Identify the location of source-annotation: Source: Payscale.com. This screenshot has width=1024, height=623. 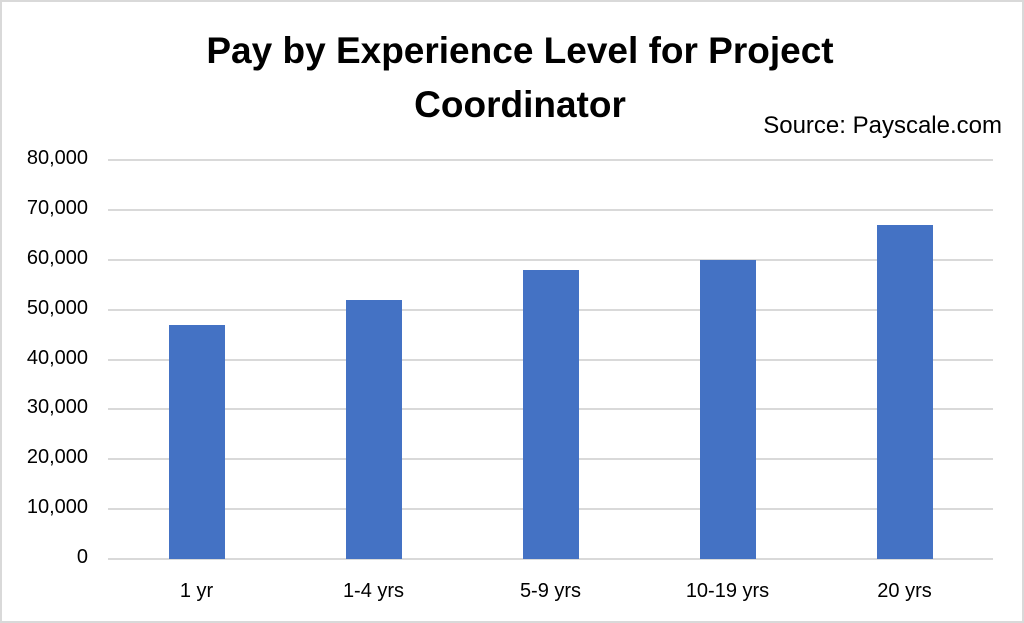
(882, 125).